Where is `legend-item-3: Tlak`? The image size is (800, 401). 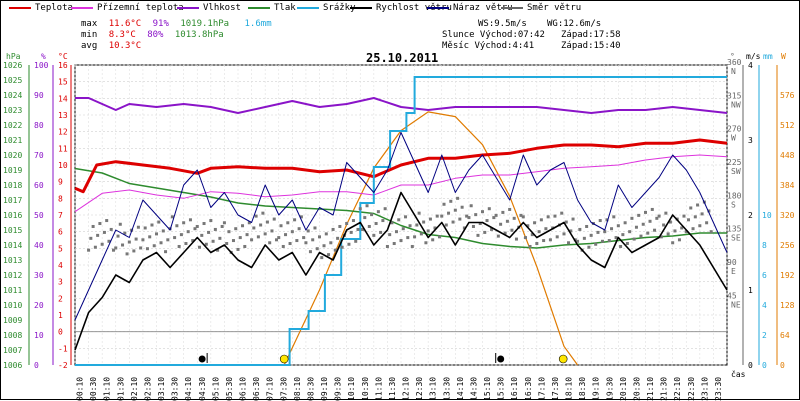 legend-item-3: Tlak is located at coordinates (272, 8).